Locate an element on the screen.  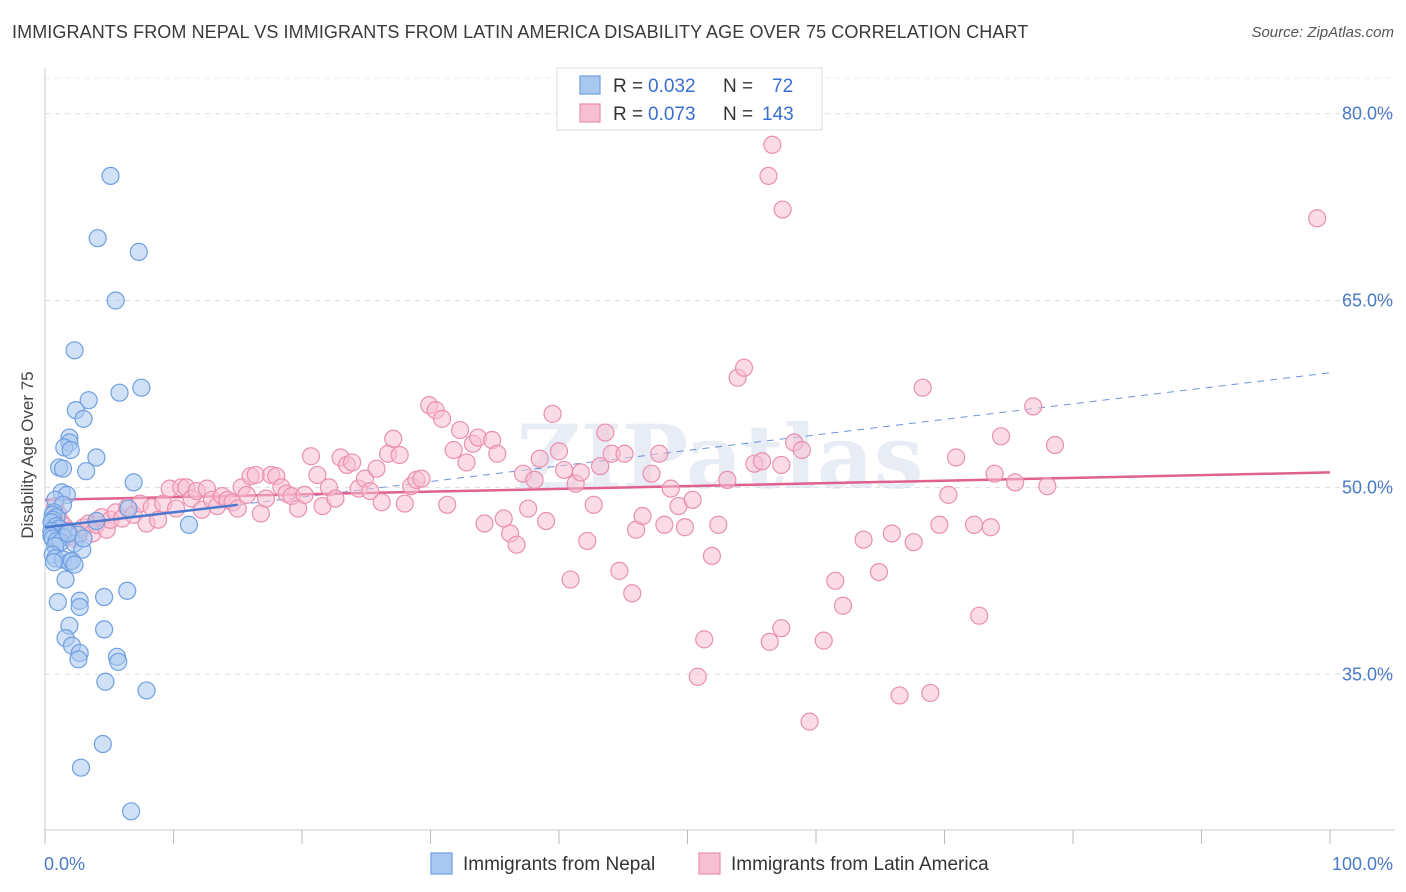
legend-n-value: 143 is located at coordinates (778, 114).